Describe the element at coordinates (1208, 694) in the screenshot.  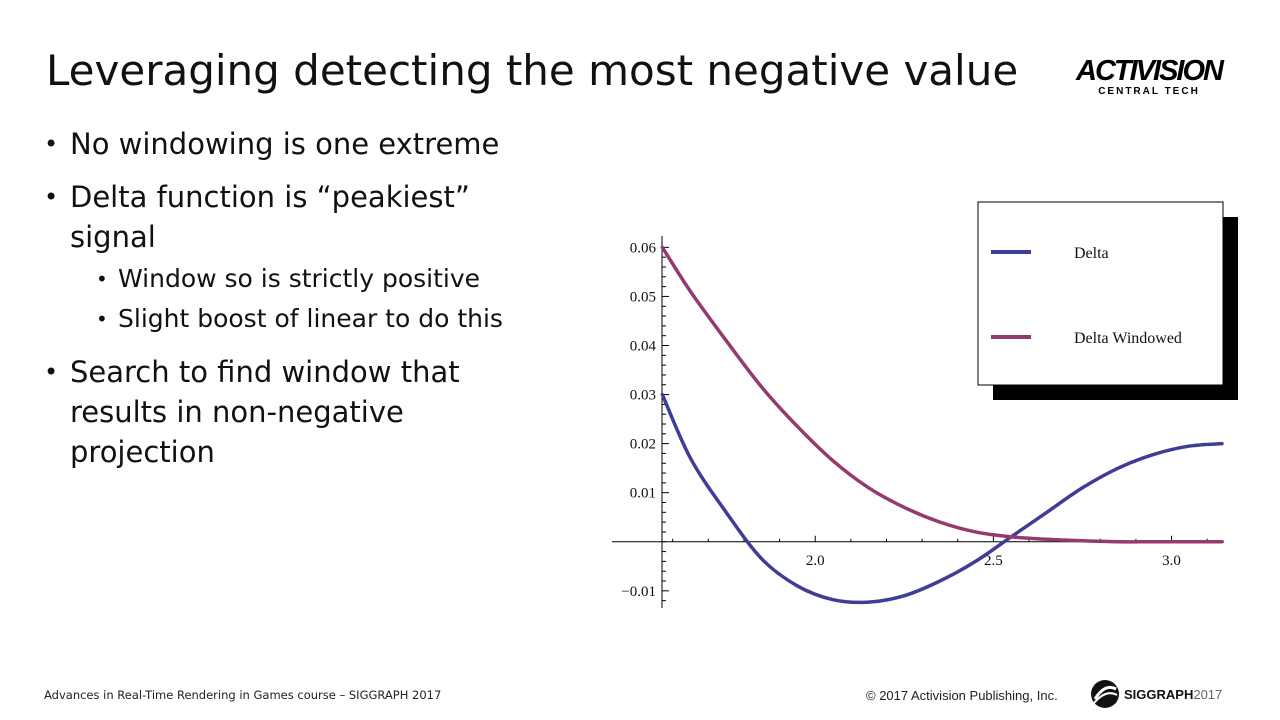
I see `siggraph-year: 2017` at that location.